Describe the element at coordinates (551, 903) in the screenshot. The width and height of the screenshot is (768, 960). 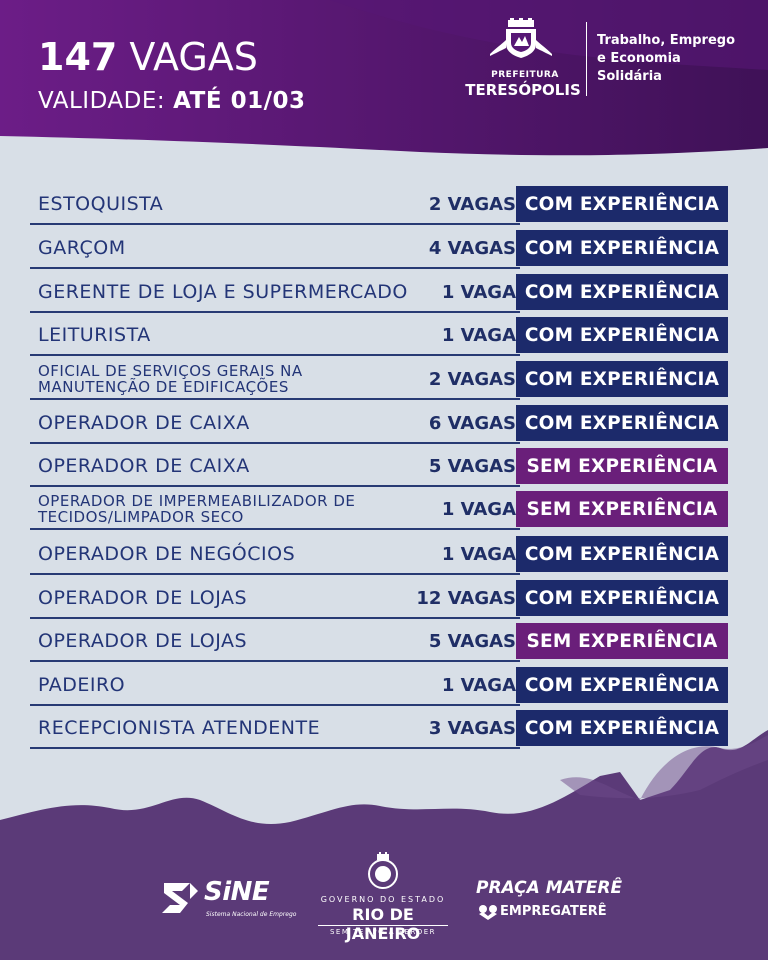
I see `praca-materê-logo: PRAÇA MATERÊ EMPREGATERÊ` at that location.